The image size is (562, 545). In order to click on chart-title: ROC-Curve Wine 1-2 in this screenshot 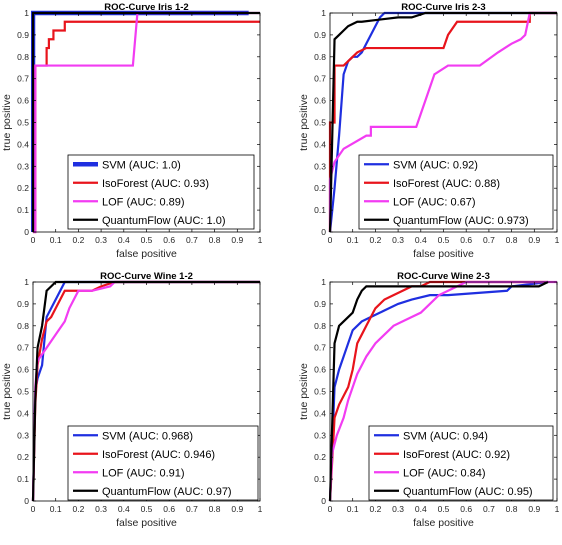, I will do `click(146, 276)`.